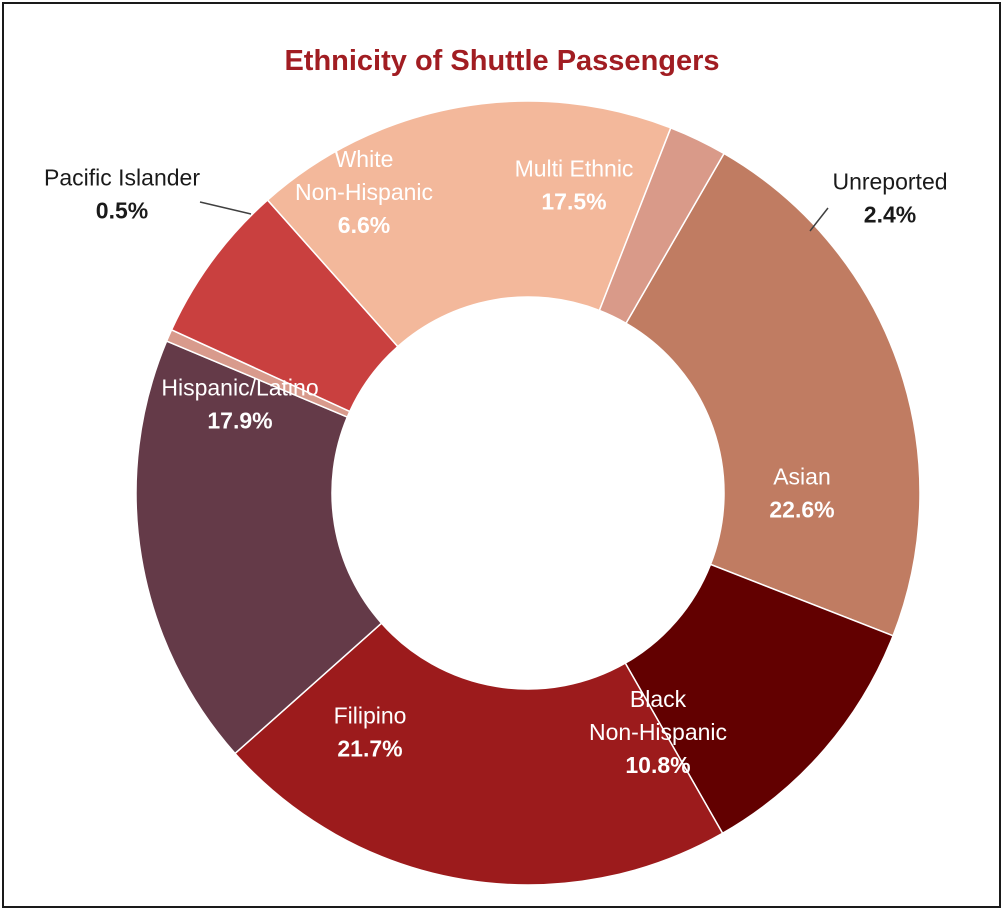 The image size is (1007, 912). Describe the element at coordinates (819, 219) in the screenshot. I see `leader-line-unreported` at that location.